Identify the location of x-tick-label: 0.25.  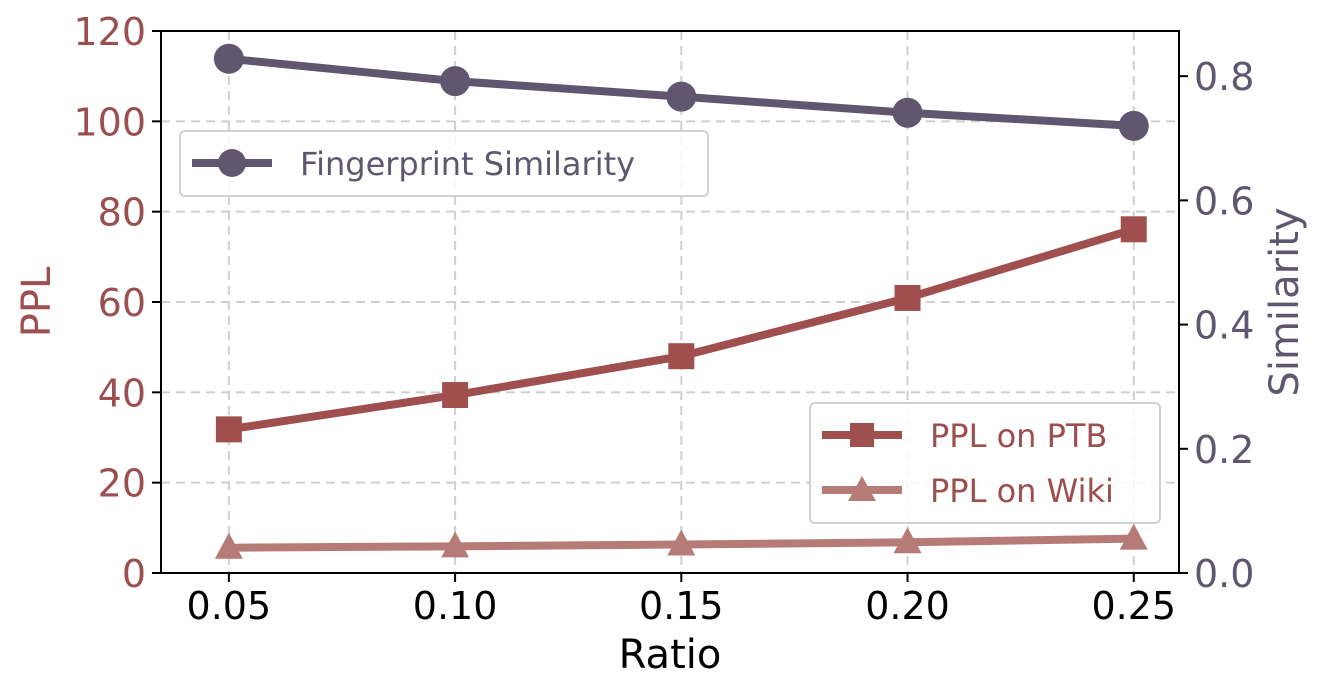
(1133, 606).